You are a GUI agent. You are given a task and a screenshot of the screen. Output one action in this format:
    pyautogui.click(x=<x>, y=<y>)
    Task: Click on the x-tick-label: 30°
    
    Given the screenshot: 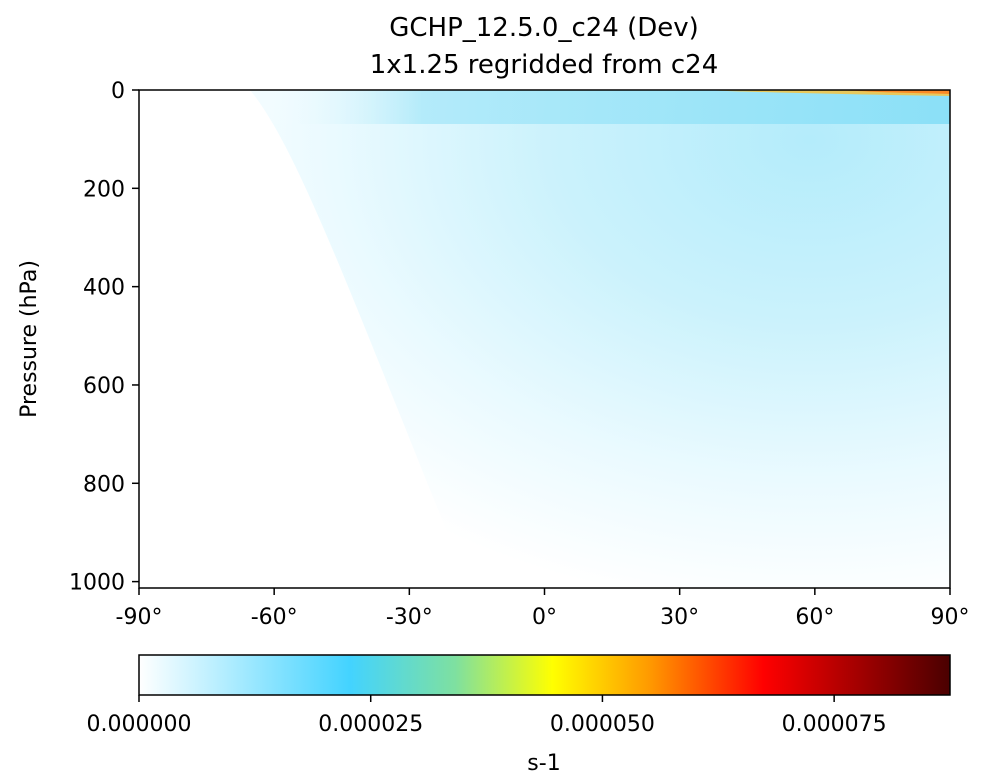 What is the action you would take?
    pyautogui.click(x=679, y=617)
    